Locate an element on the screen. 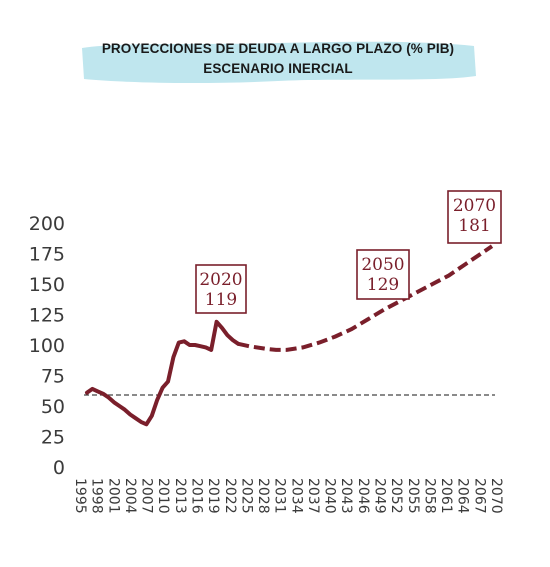 The height and width of the screenshot is (567, 550). x-tick-label: 2022 is located at coordinates (230, 496).